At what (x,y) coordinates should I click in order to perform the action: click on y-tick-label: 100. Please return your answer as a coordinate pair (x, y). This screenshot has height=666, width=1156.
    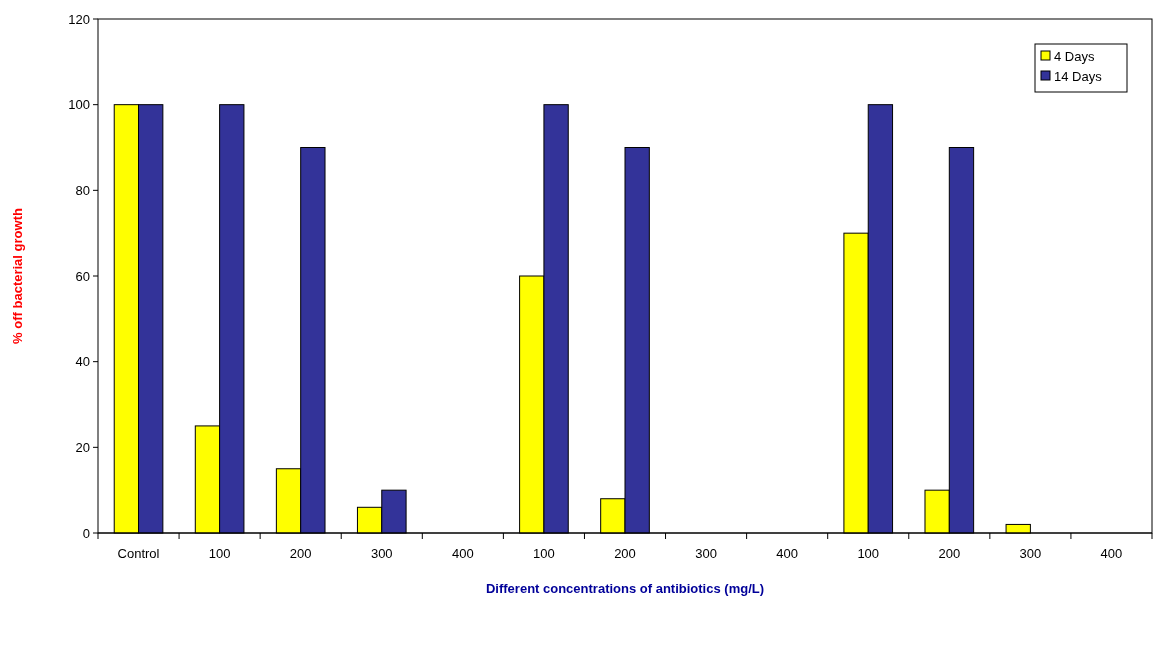
    Looking at the image, I should click on (79, 105).